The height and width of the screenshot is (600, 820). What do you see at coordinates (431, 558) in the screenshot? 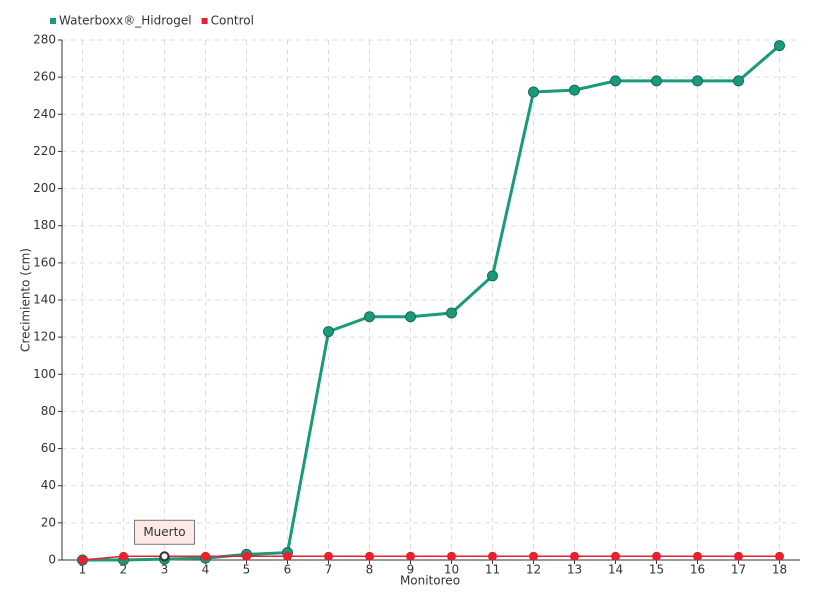
I see `series-line` at bounding box center [431, 558].